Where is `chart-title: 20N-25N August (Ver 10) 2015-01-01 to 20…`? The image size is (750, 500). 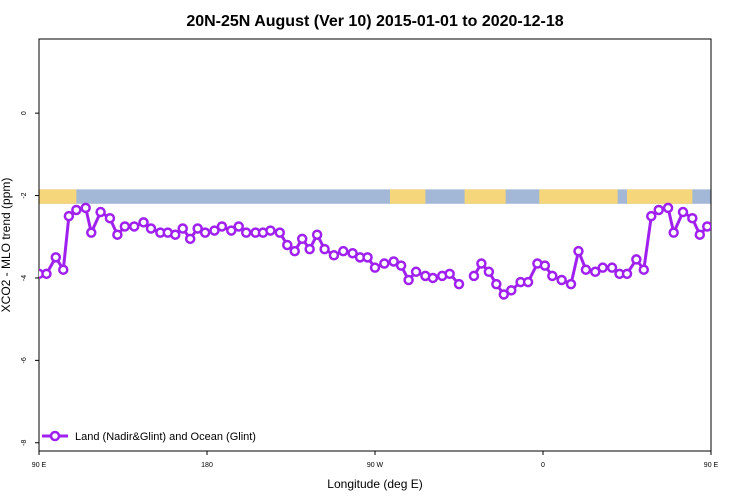
chart-title: 20N-25N August (Ver 10) 2015-01-01 to 20… is located at coordinates (374, 21).